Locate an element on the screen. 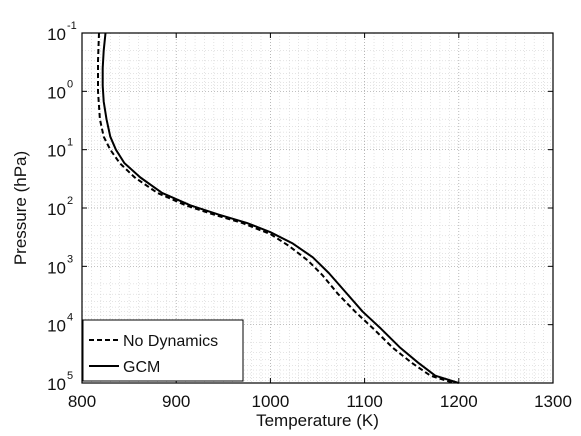  x-tick-label: 1200 is located at coordinates (459, 401).